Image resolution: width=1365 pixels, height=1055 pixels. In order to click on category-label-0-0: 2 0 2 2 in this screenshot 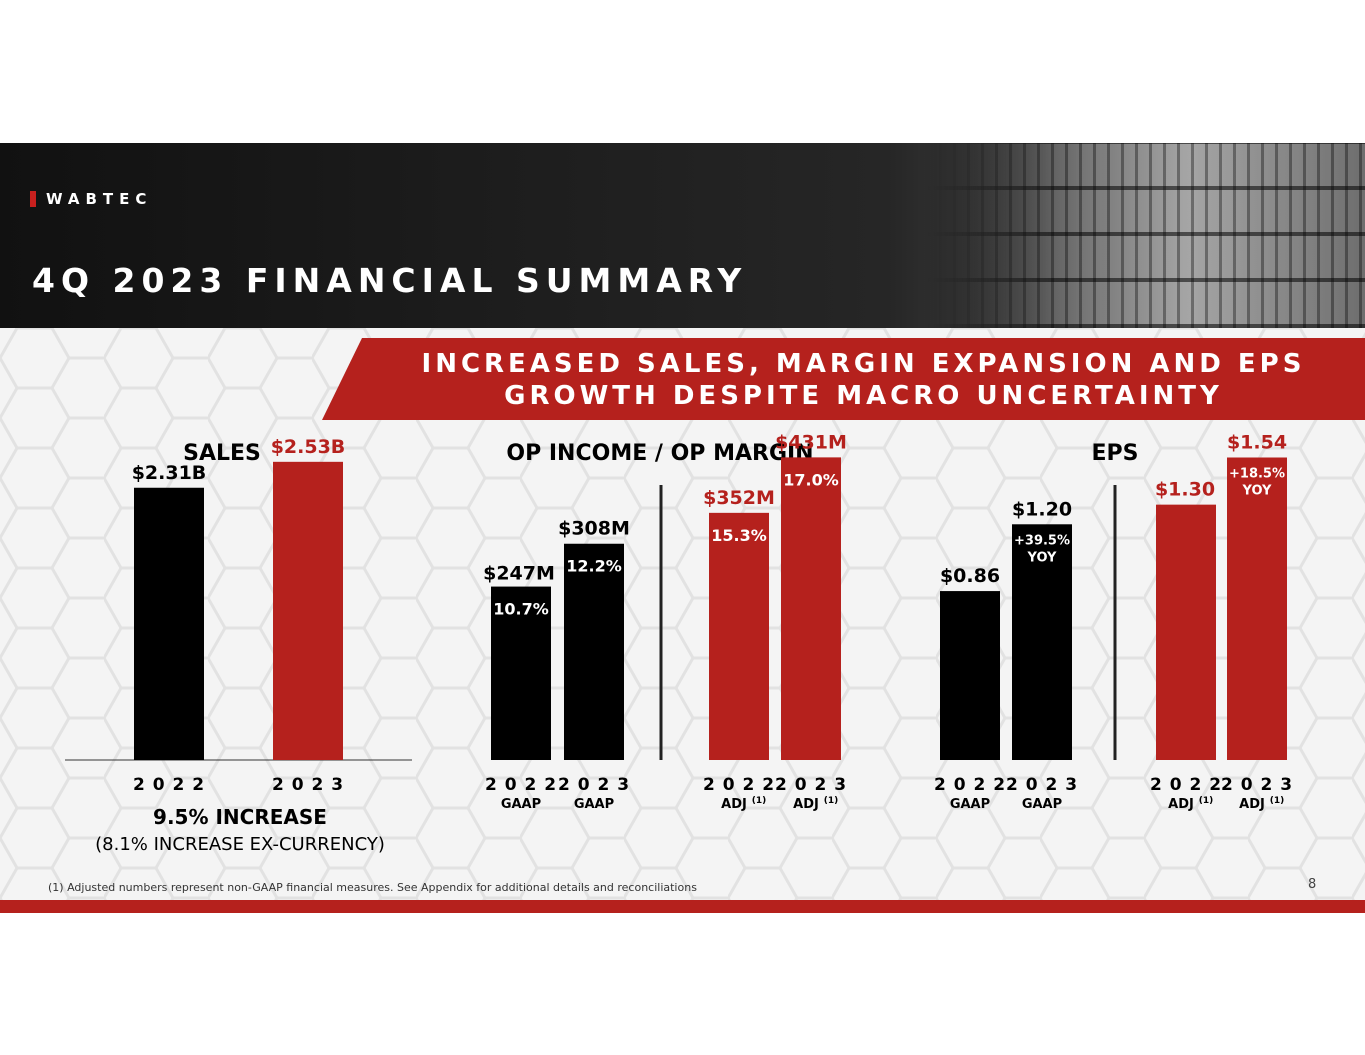, I will do `click(169, 785)`.